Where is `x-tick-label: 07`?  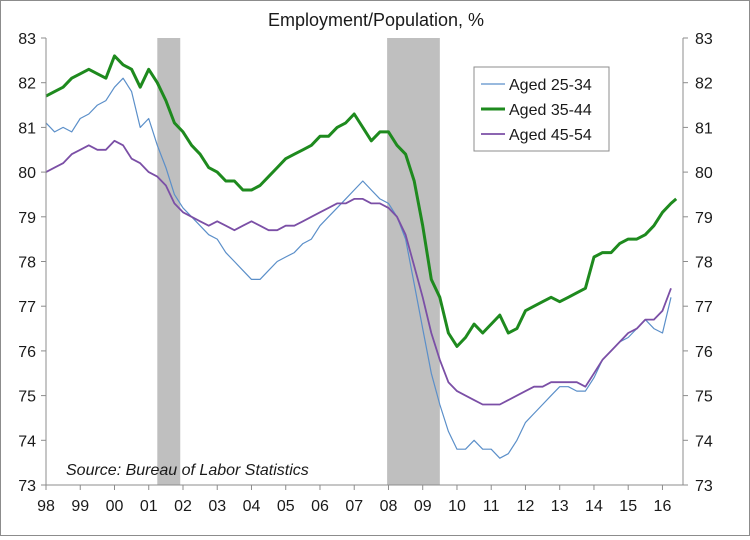 x-tick-label: 07 is located at coordinates (354, 506).